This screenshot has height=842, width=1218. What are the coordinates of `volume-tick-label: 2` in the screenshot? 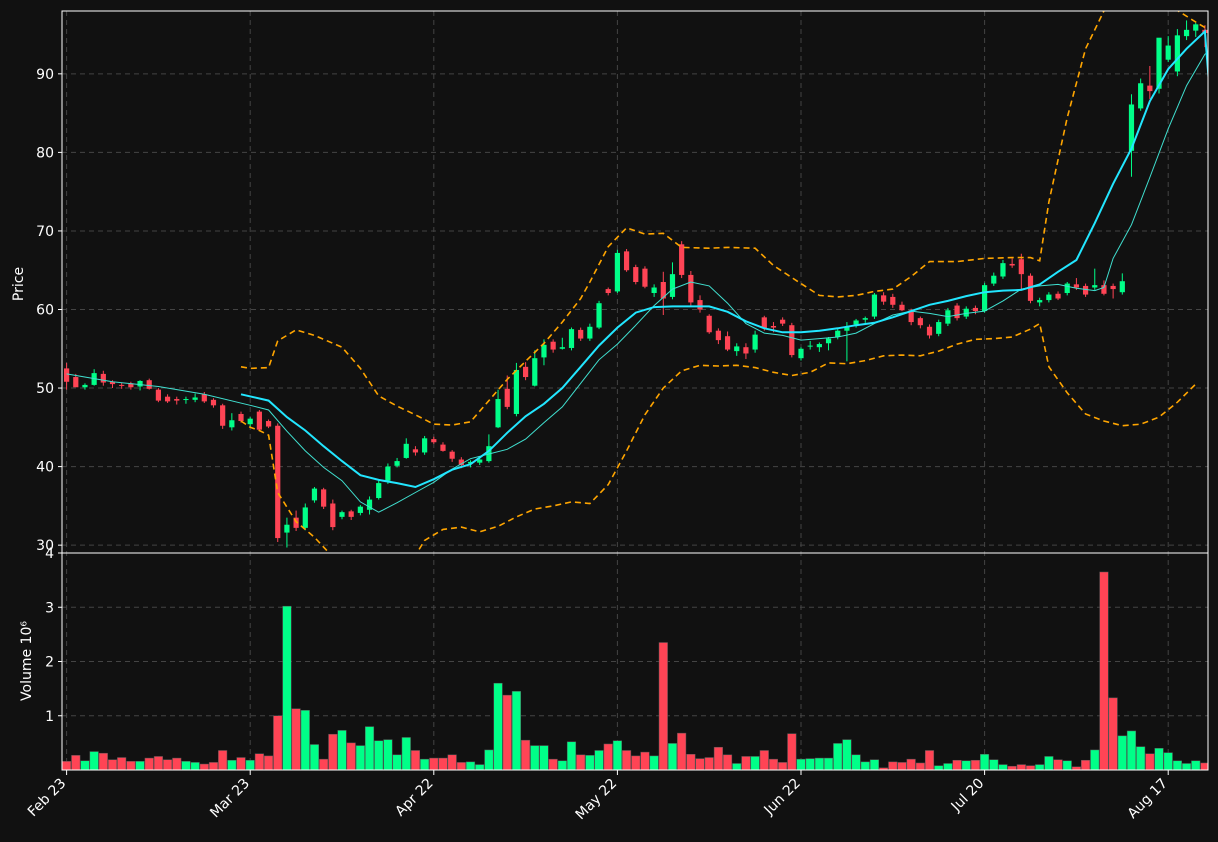 It's located at (49, 663).